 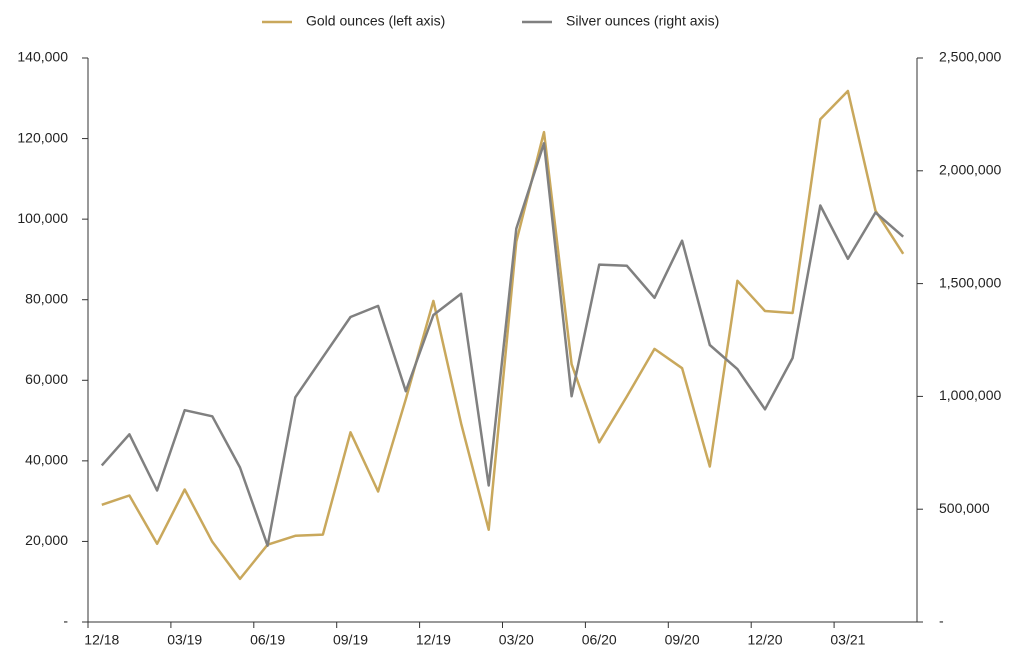 I want to click on y-tick-label: 80,000, so click(x=46, y=298).